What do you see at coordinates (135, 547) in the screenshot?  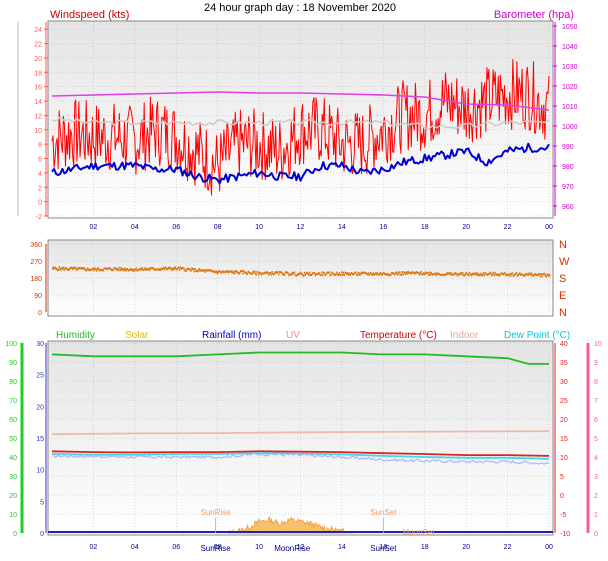 I see `time-tick-label: 04` at bounding box center [135, 547].